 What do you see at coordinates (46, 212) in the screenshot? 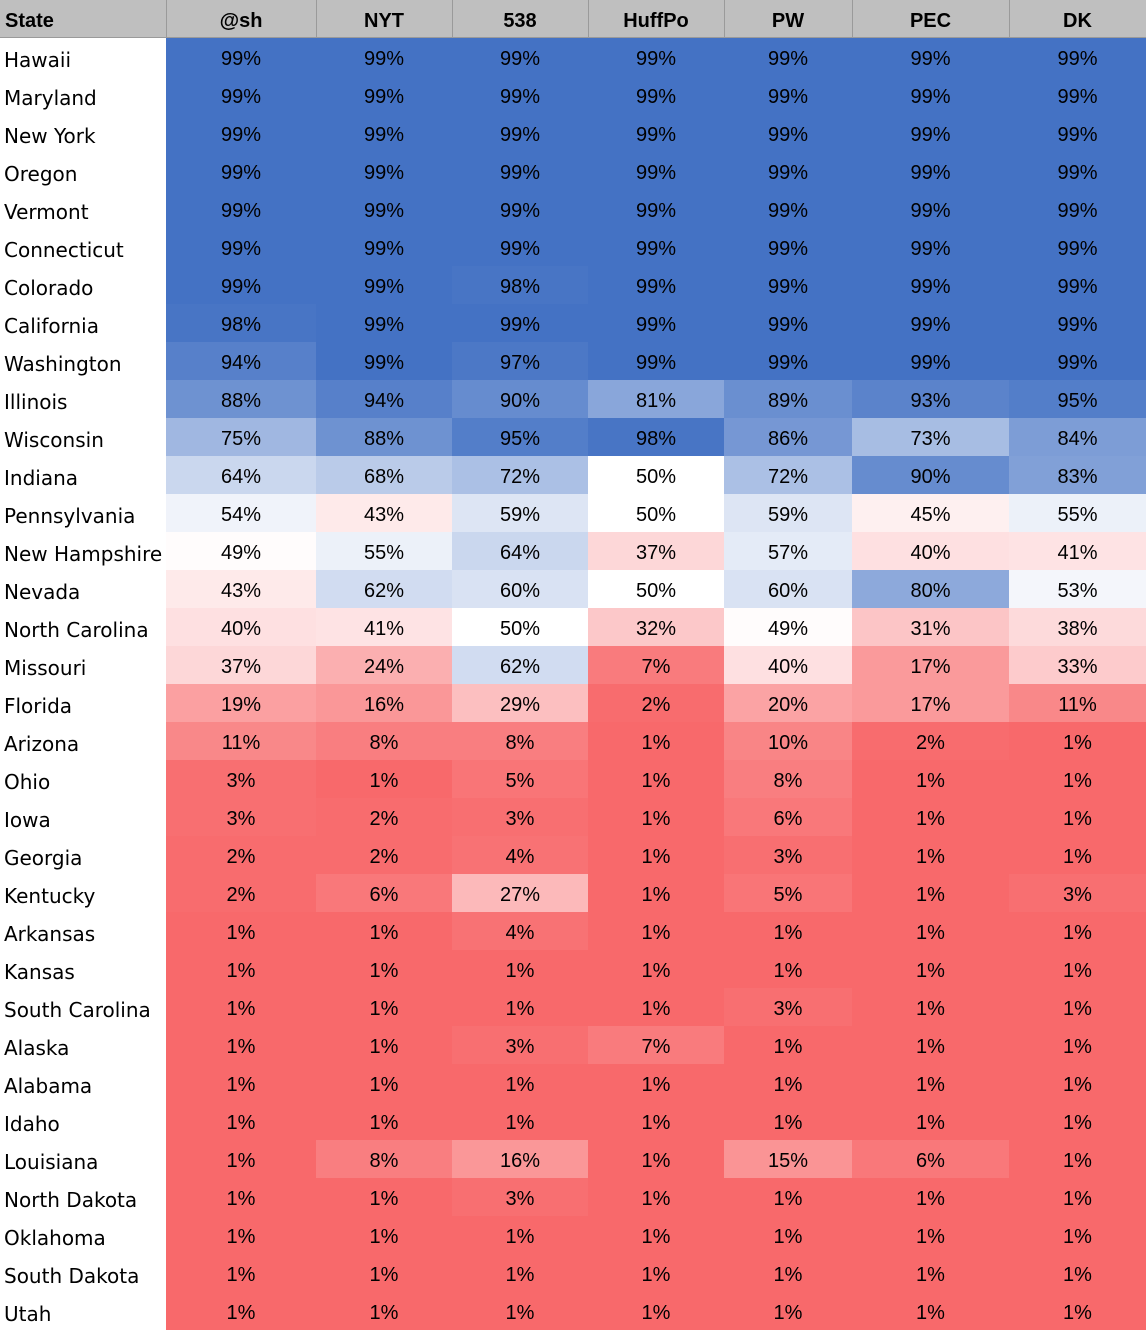
I see `state-label: Vermont` at bounding box center [46, 212].